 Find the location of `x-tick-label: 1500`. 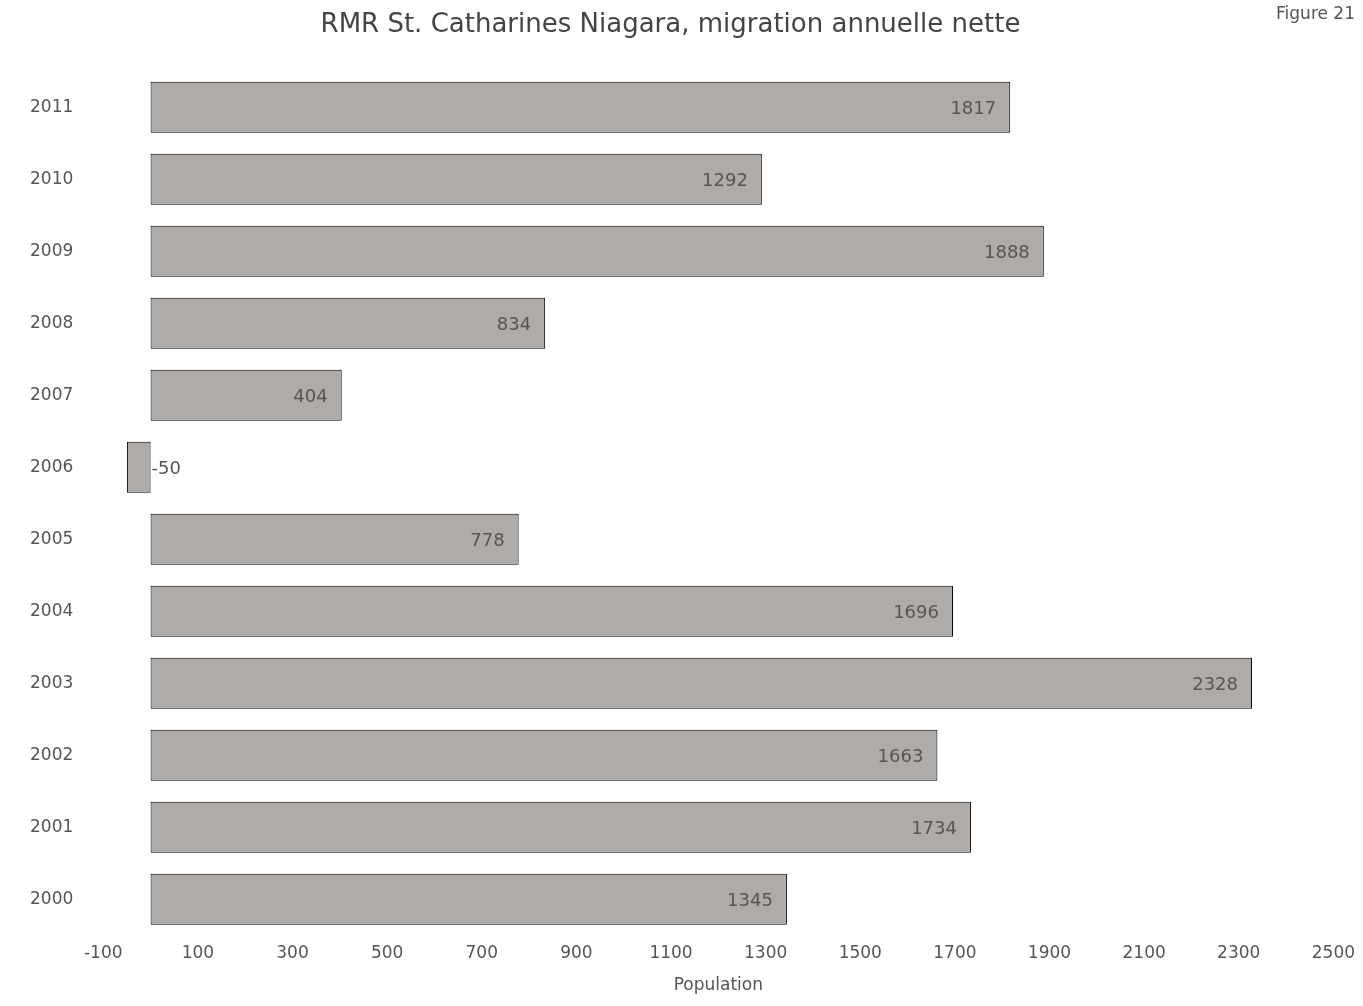

x-tick-label: 1500 is located at coordinates (860, 951).